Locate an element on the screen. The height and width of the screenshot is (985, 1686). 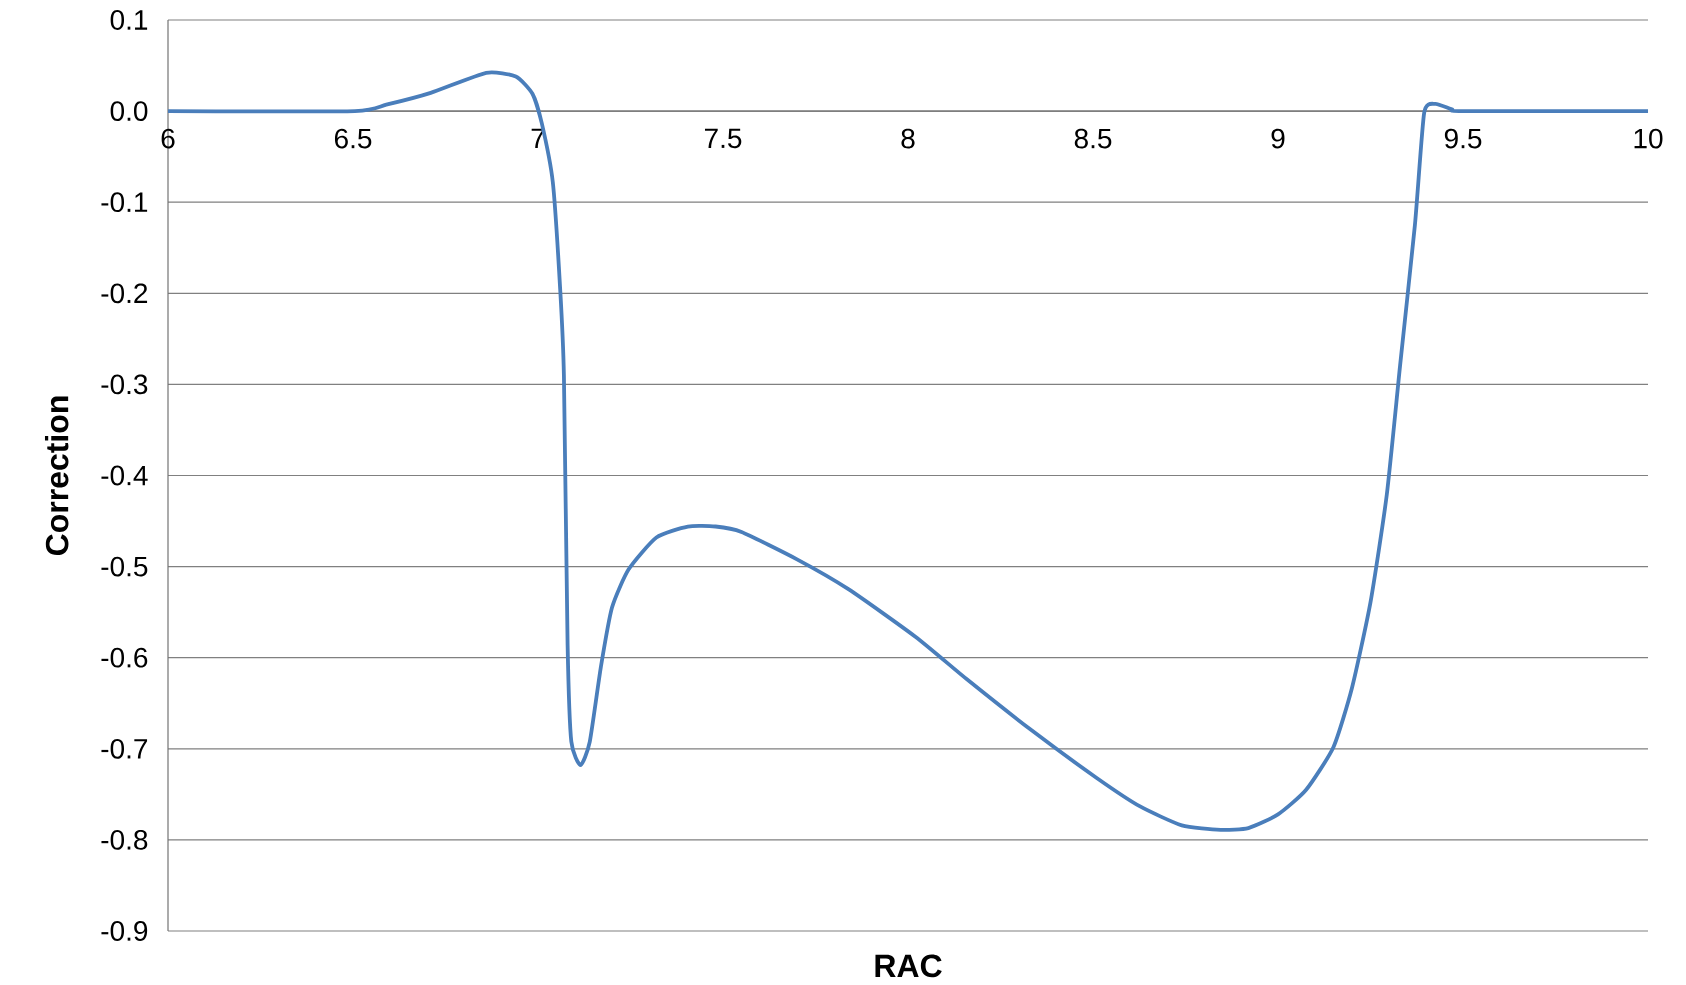
y-tick-label: -0.2 is located at coordinates (124, 293).